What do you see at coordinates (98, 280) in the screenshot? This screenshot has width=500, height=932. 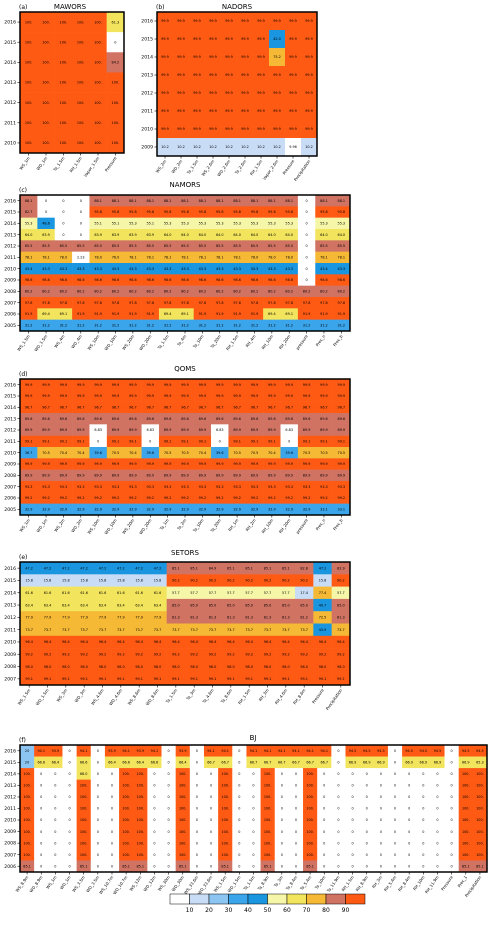 I see `cell-label: 98.6` at bounding box center [98, 280].